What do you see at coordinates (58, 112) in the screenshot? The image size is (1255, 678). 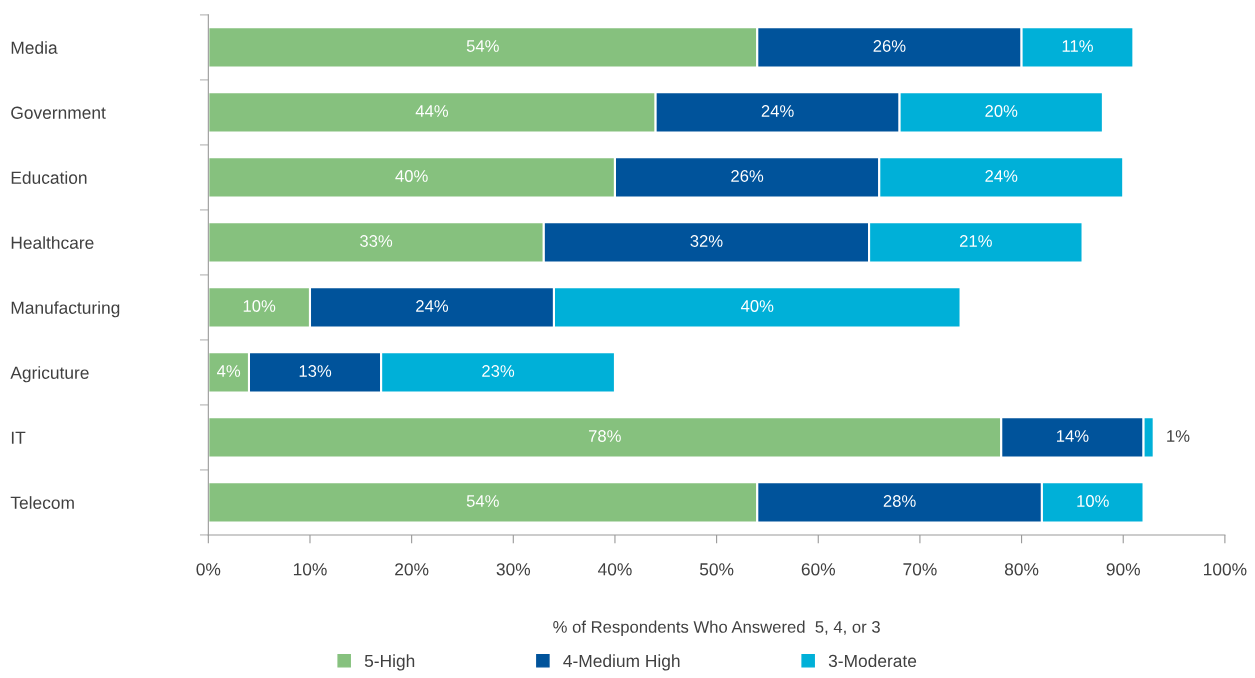 I see `y-tick-label: Government` at bounding box center [58, 112].